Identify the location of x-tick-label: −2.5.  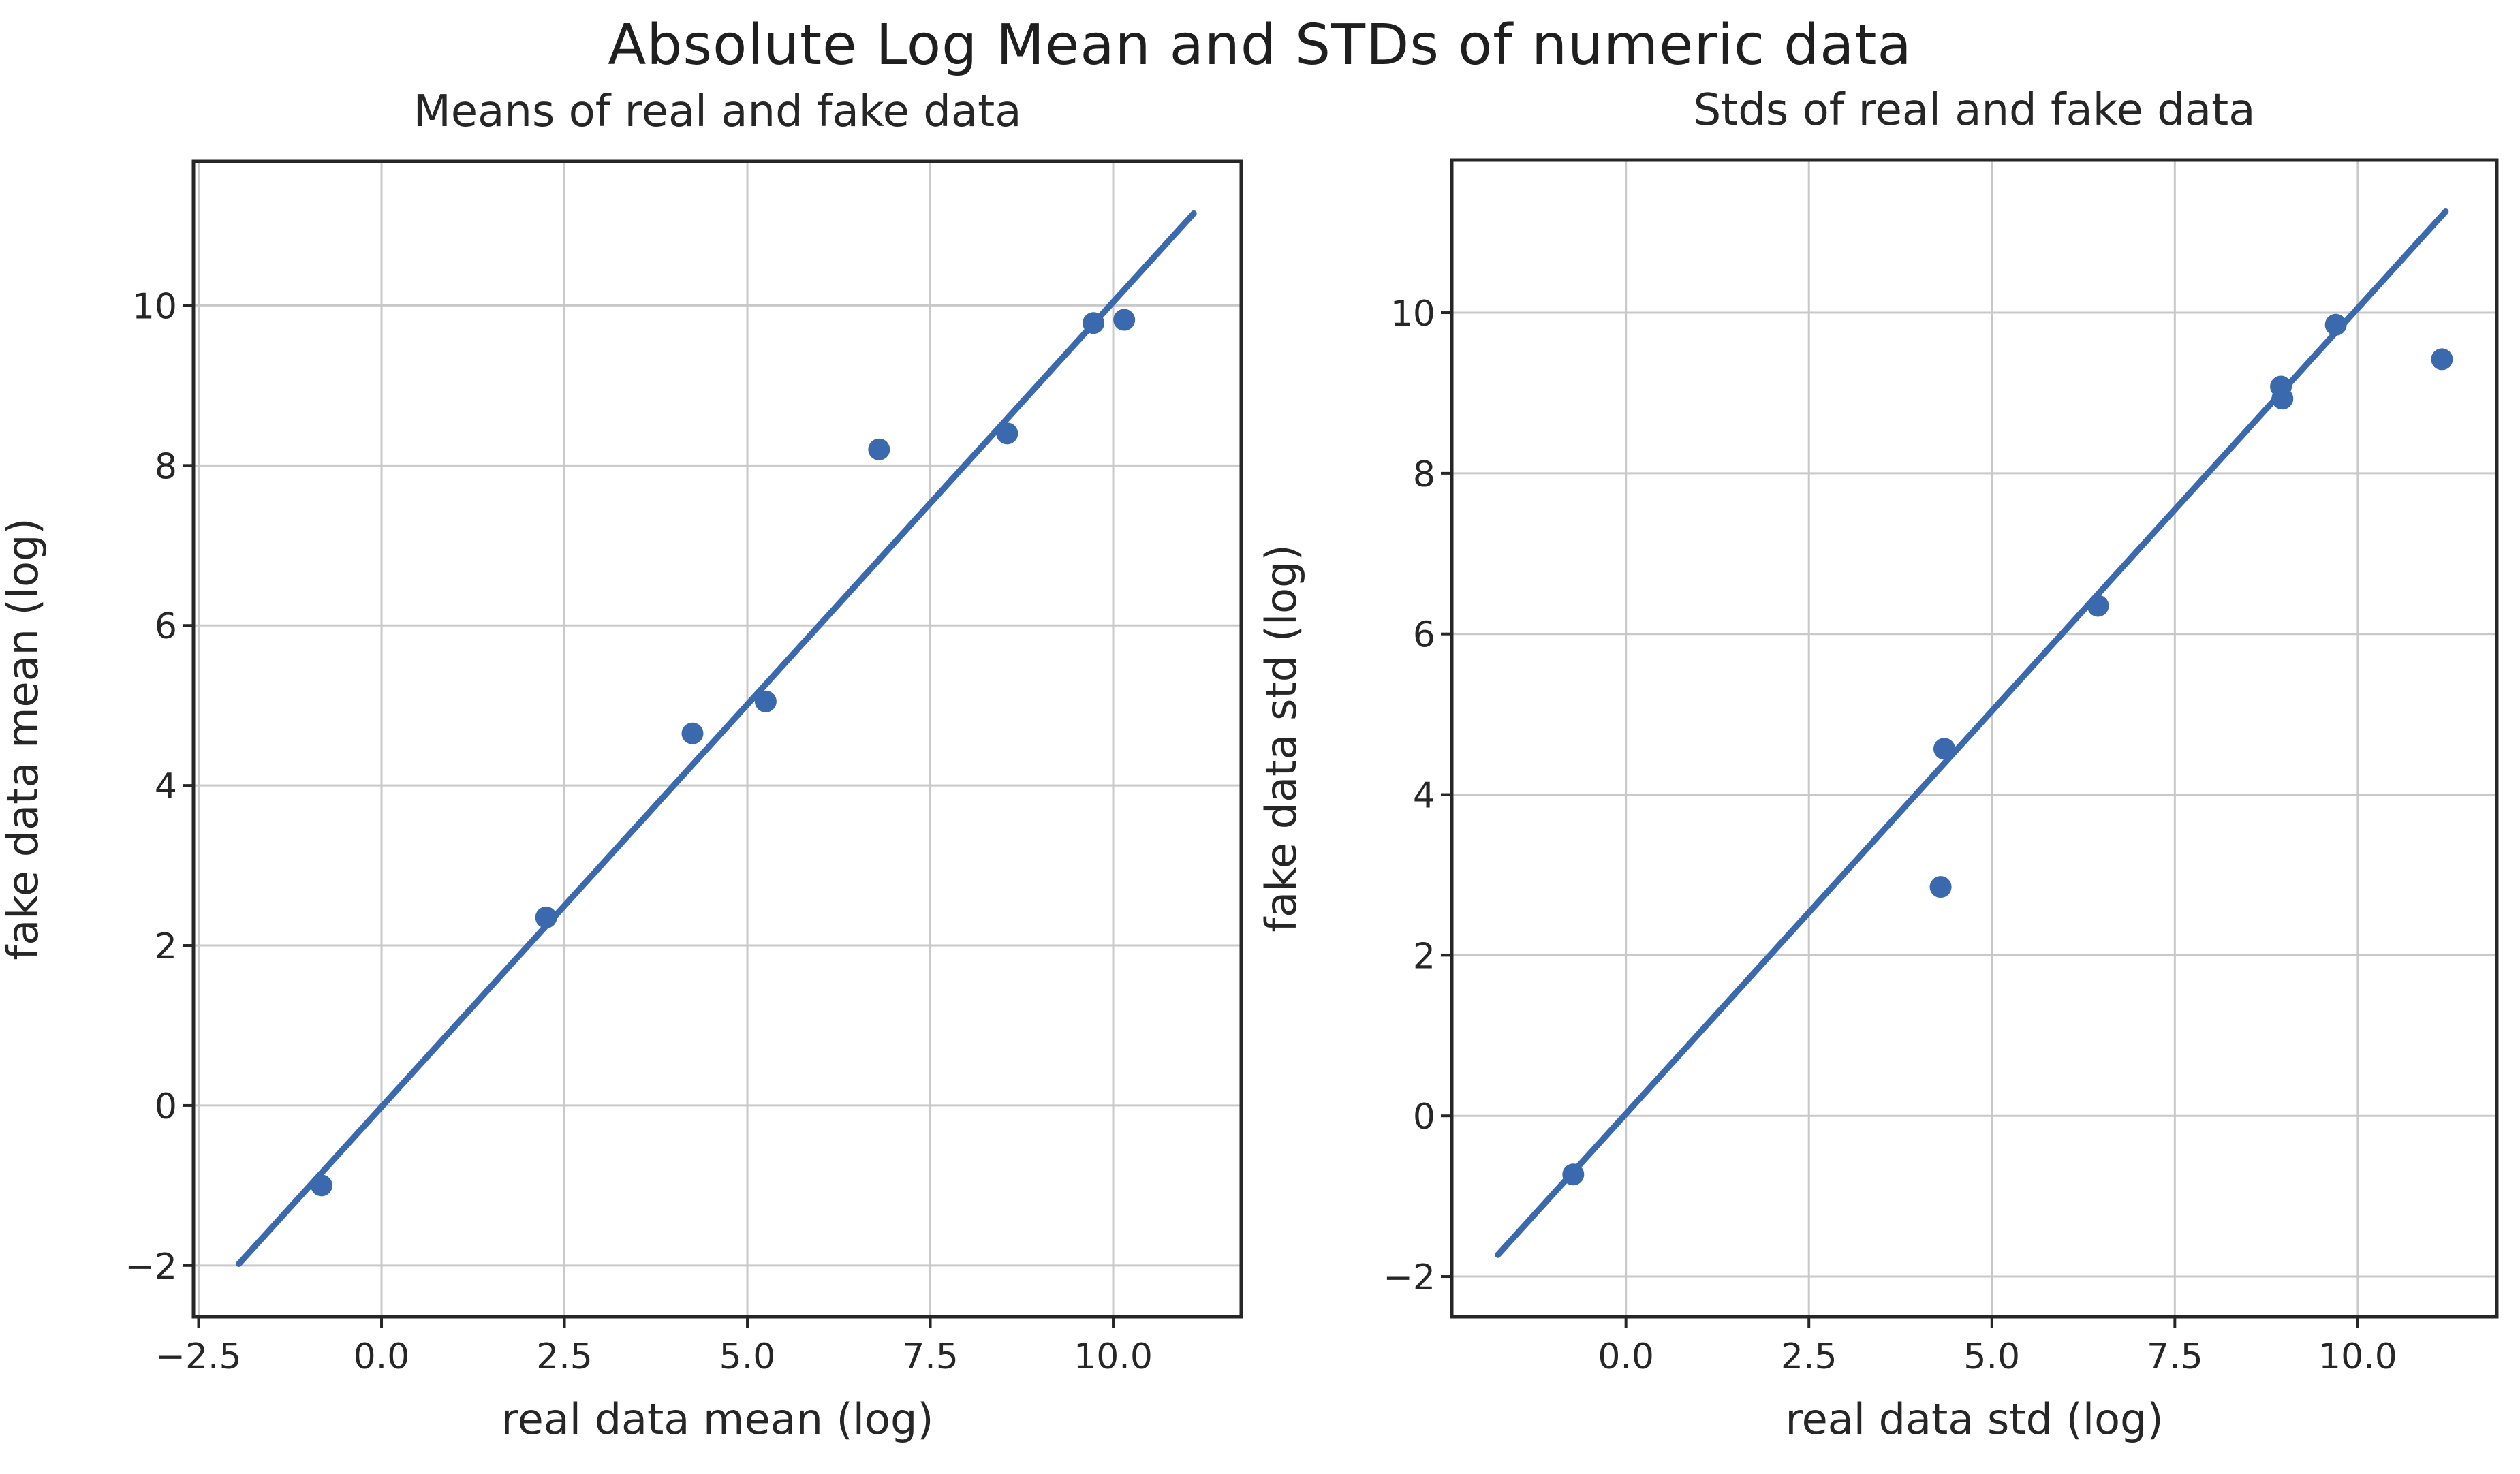
(198, 1356).